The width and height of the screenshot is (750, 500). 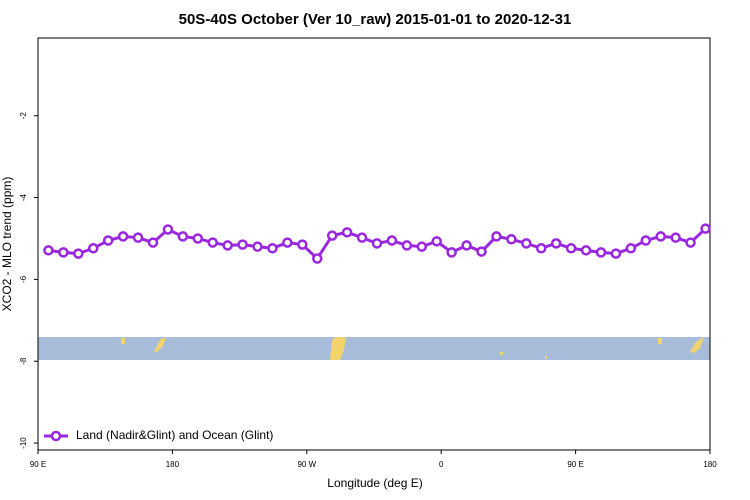 What do you see at coordinates (56, 436) in the screenshot?
I see `legend-marker` at bounding box center [56, 436].